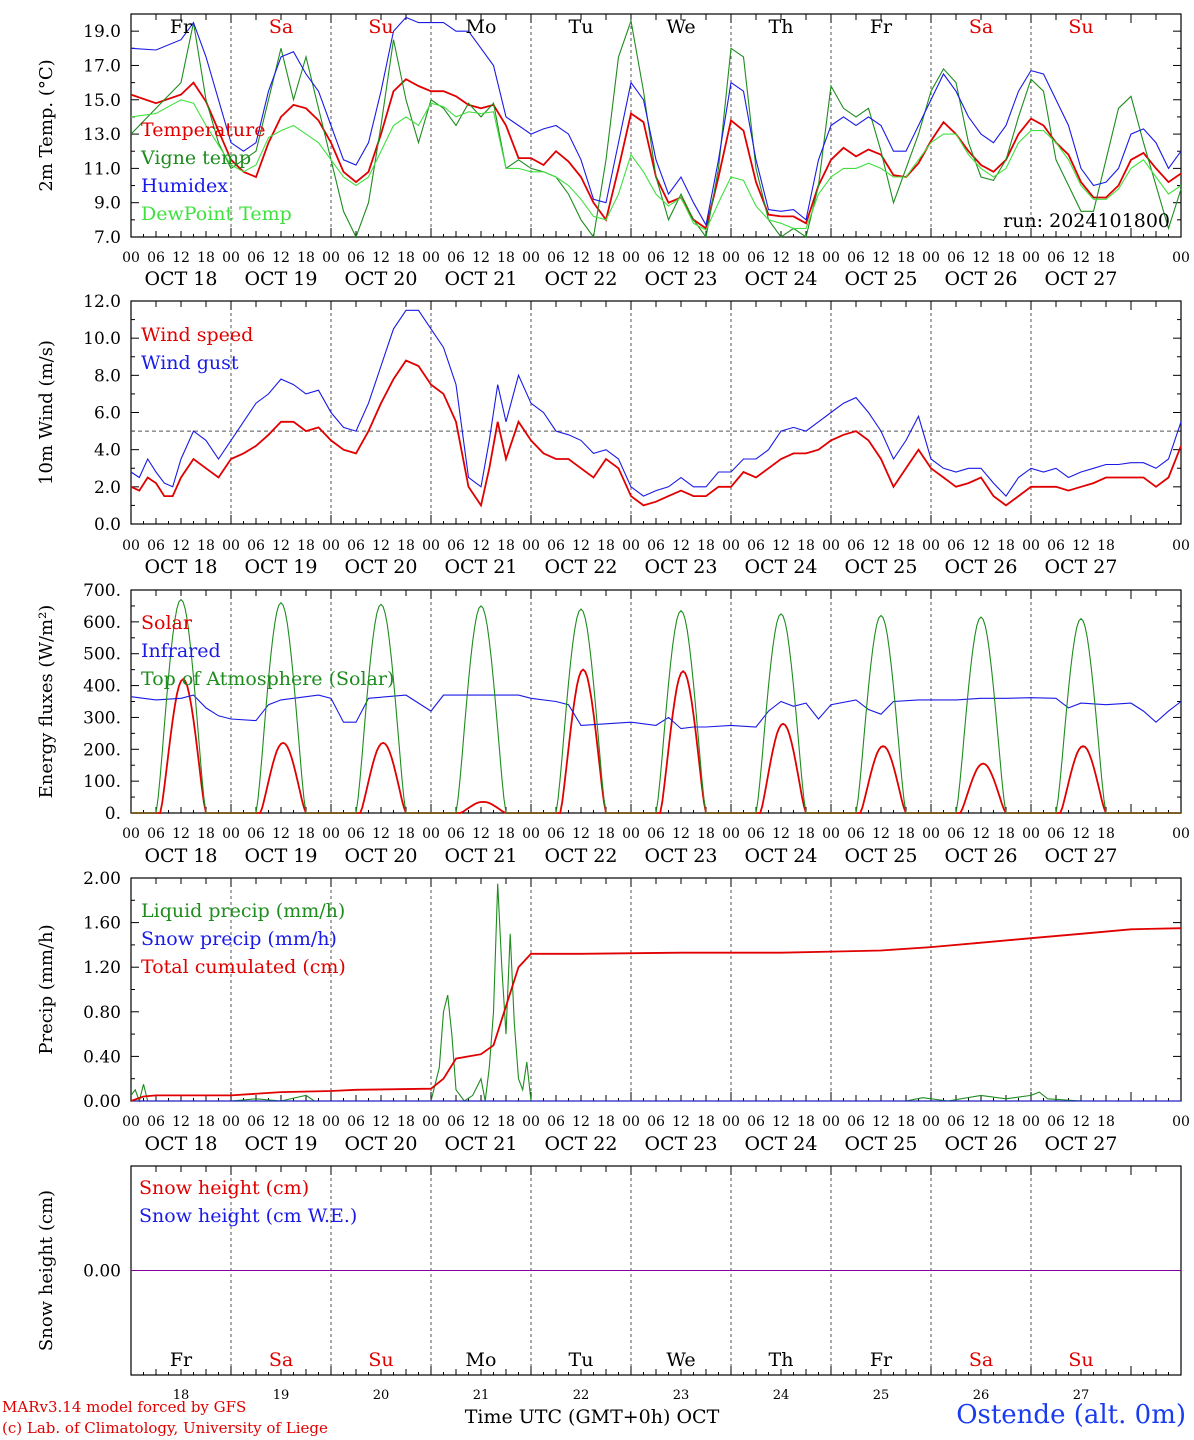 Image resolution: width=1194 pixels, height=1440 pixels. I want to click on day-name: Th, so click(781, 1360).